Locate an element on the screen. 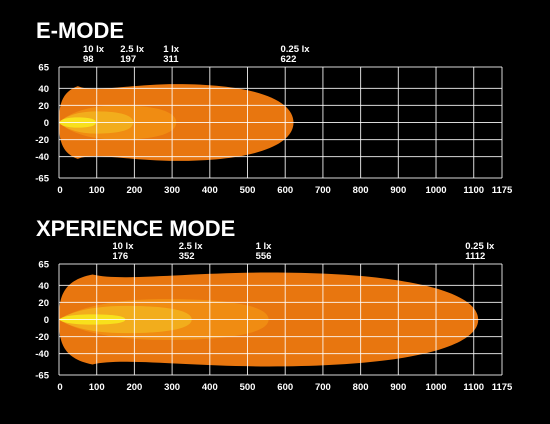 This screenshot has width=550, height=424. lux-marker-distance: 352 is located at coordinates (187, 256).